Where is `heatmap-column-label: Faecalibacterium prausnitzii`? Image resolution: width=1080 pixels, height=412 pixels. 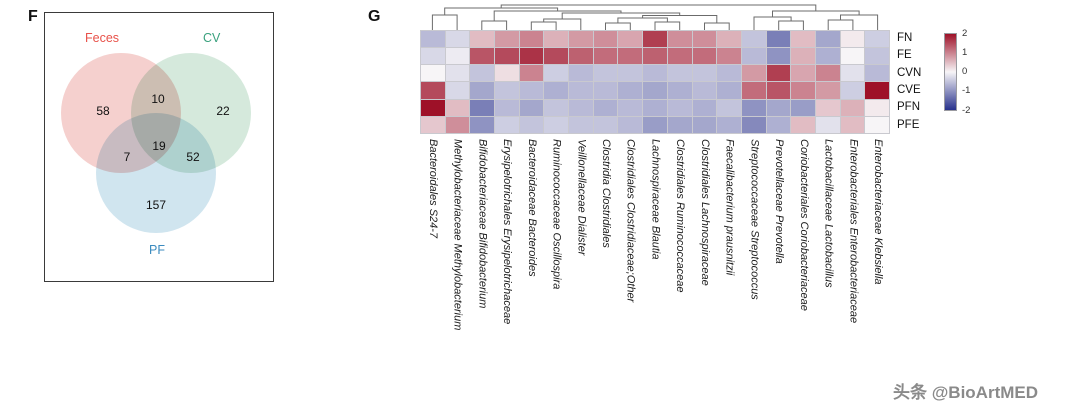 heatmap-column-label: Faecalibacterium prausnitzii is located at coordinates (729, 207).